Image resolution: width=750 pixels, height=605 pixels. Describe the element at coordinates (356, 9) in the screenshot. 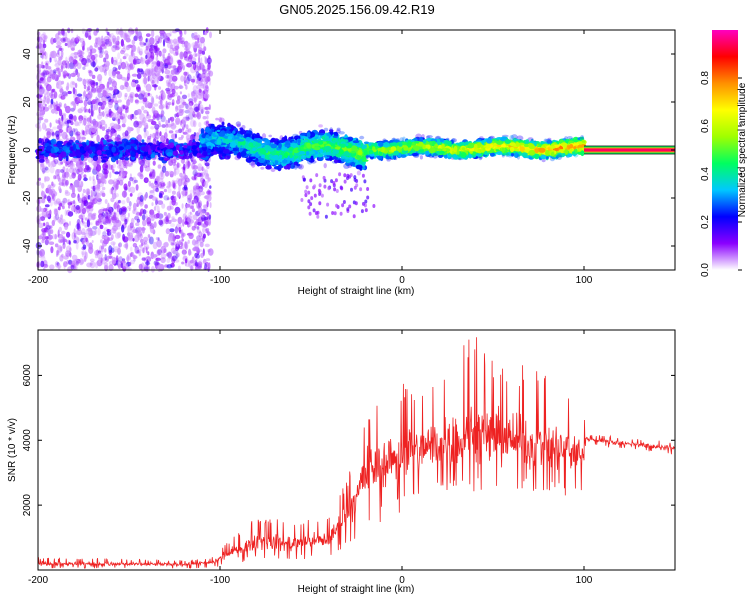

I see `figure-title: GN05.2025.156.09.42.R19` at that location.